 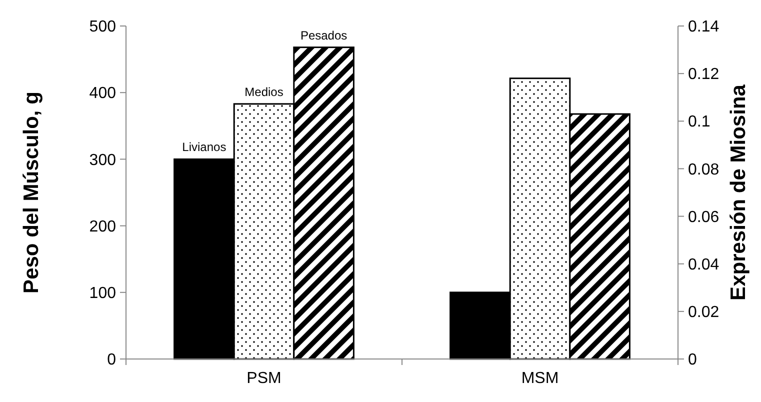 What do you see at coordinates (264, 91) in the screenshot?
I see `series-label: Medios` at bounding box center [264, 91].